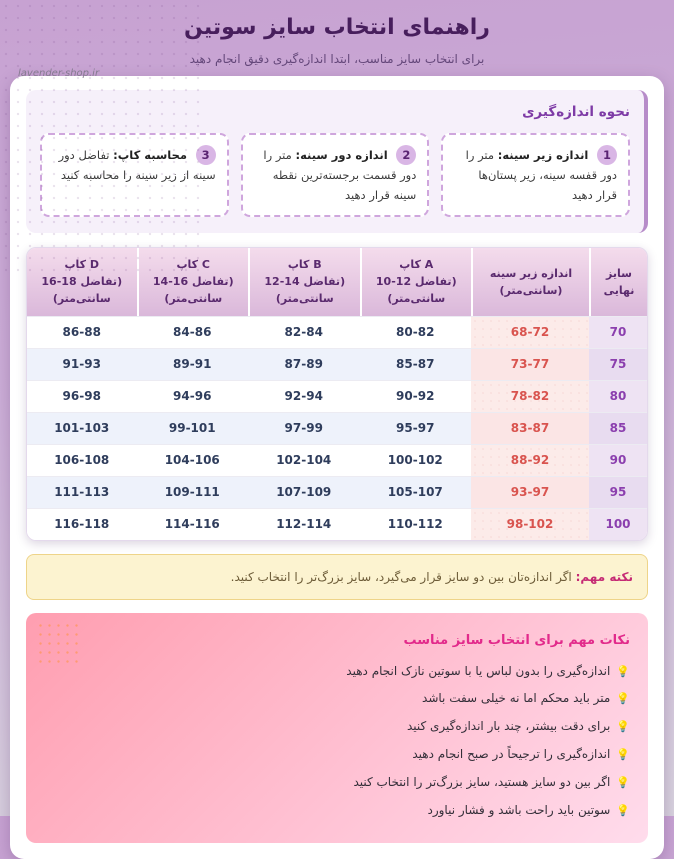  What do you see at coordinates (530, 491) in the screenshot?
I see `underbust-cell: 93-97` at bounding box center [530, 491].